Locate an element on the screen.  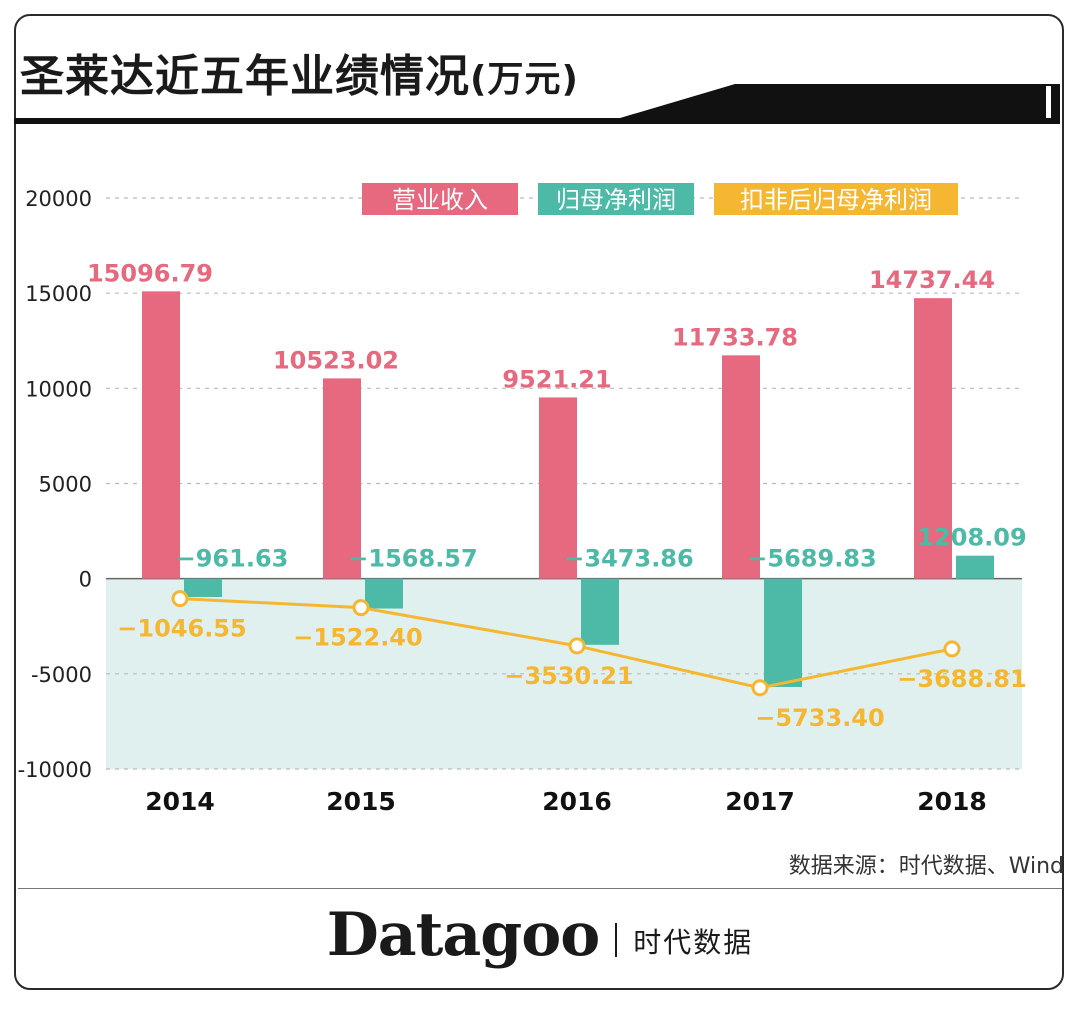
adj-net-profit-data-label: −1522.40 is located at coordinates (357, 638).